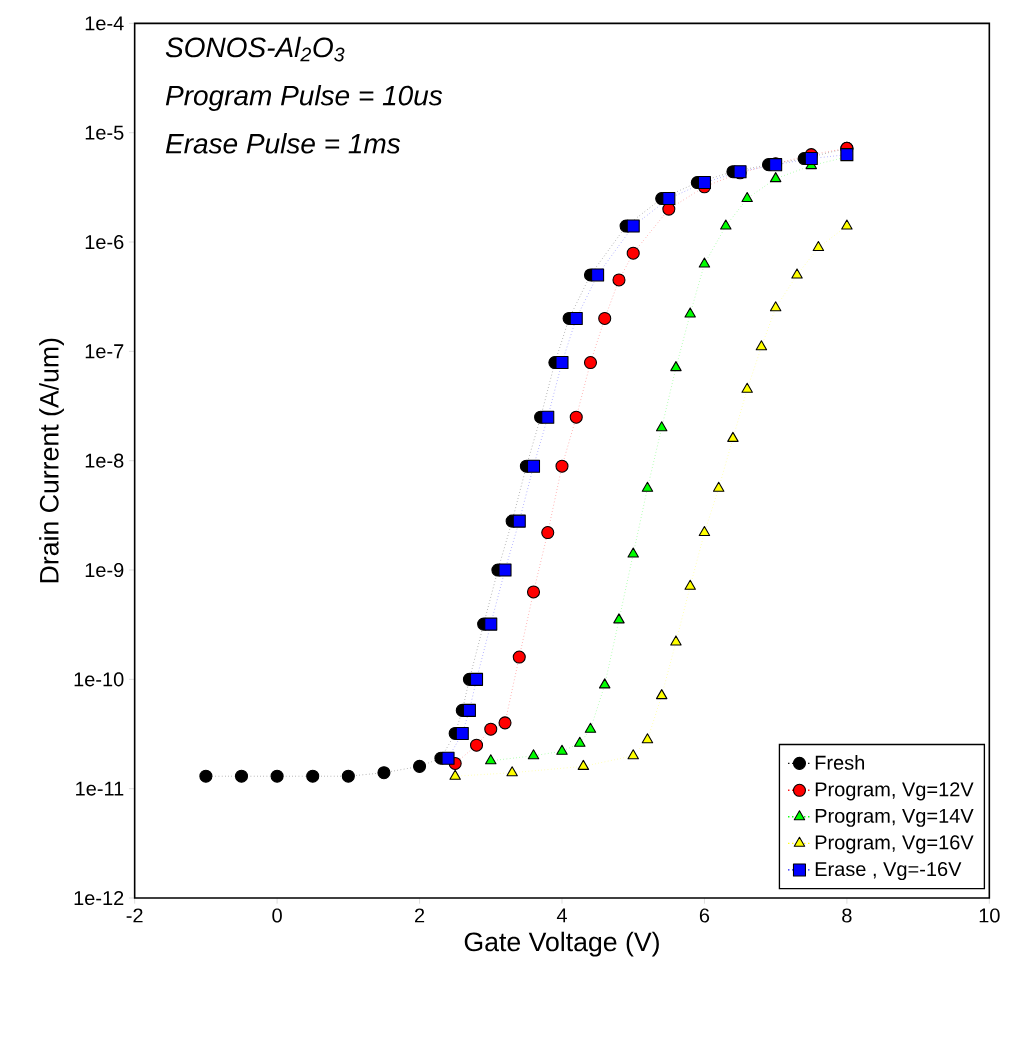 The image size is (1014, 1064). Describe the element at coordinates (99, 898) in the screenshot. I see `y-tick-label: 1e-12` at that location.